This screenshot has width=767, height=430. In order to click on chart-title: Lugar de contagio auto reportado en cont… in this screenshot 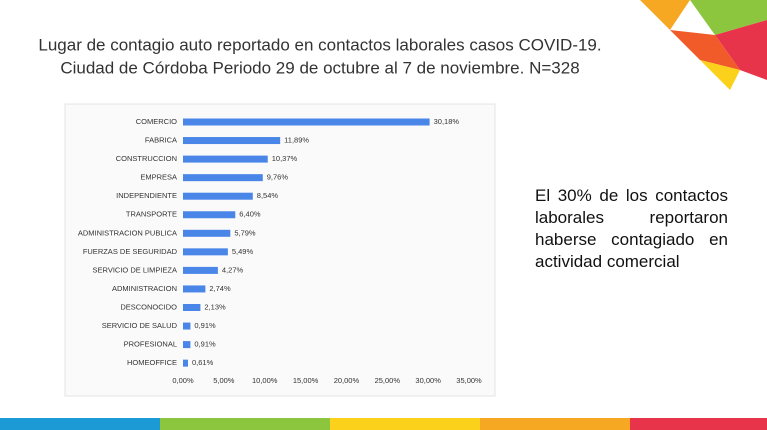, I will do `click(319, 44)`.